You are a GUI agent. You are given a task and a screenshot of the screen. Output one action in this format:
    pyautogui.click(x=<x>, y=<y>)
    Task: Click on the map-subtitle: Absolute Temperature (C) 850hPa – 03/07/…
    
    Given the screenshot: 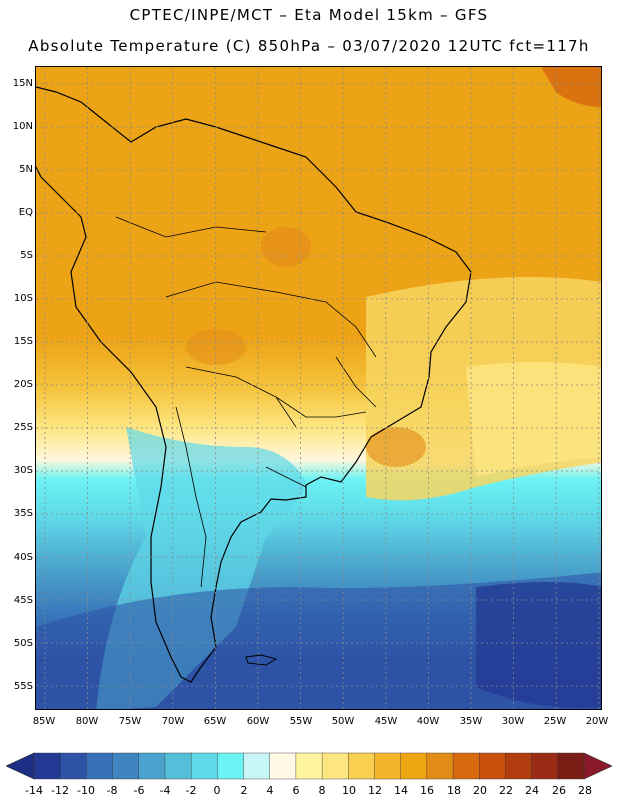 What is the action you would take?
    pyautogui.click(x=309, y=46)
    